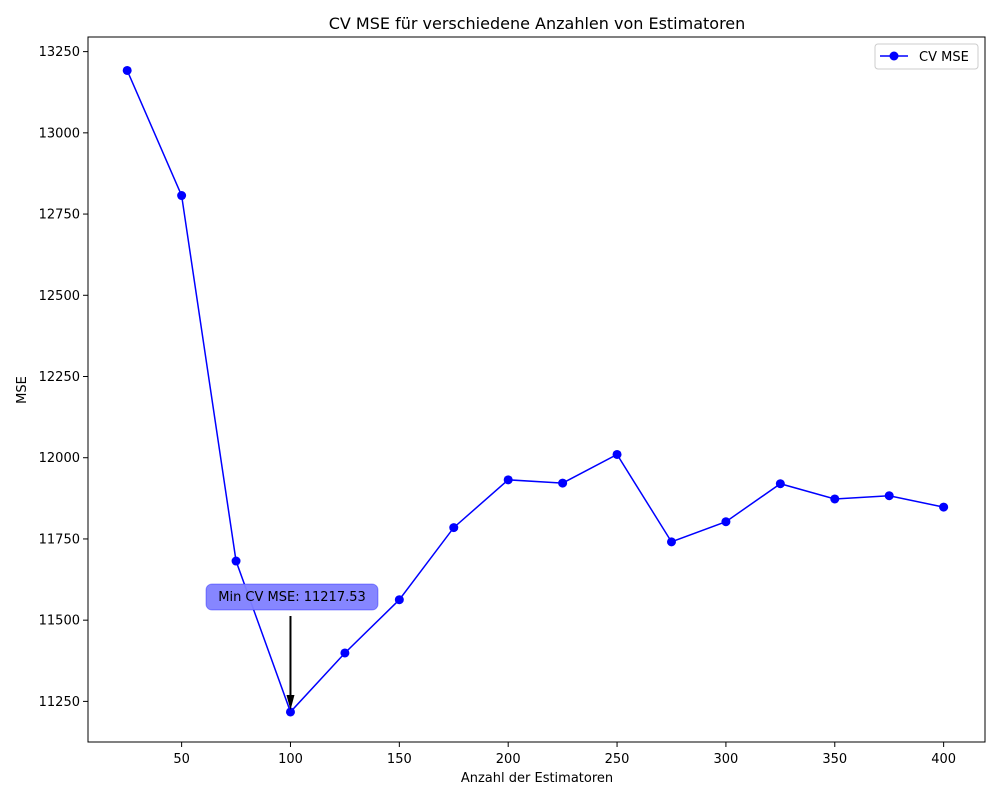  What do you see at coordinates (508, 759) in the screenshot?
I see `x-tick-label: 200` at bounding box center [508, 759].